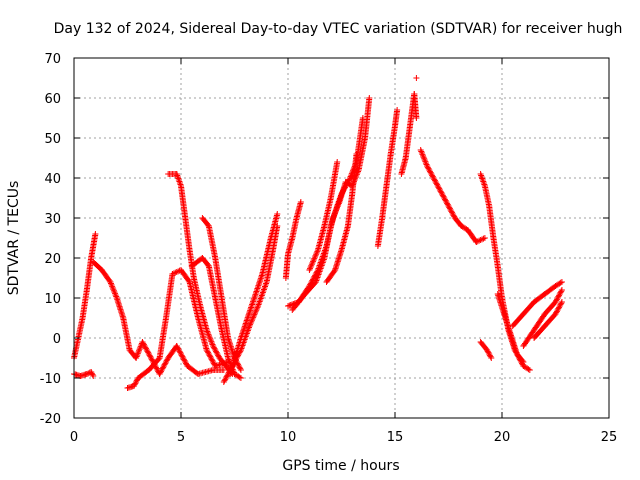  I want to click on series-track-i, so click(387, 178).